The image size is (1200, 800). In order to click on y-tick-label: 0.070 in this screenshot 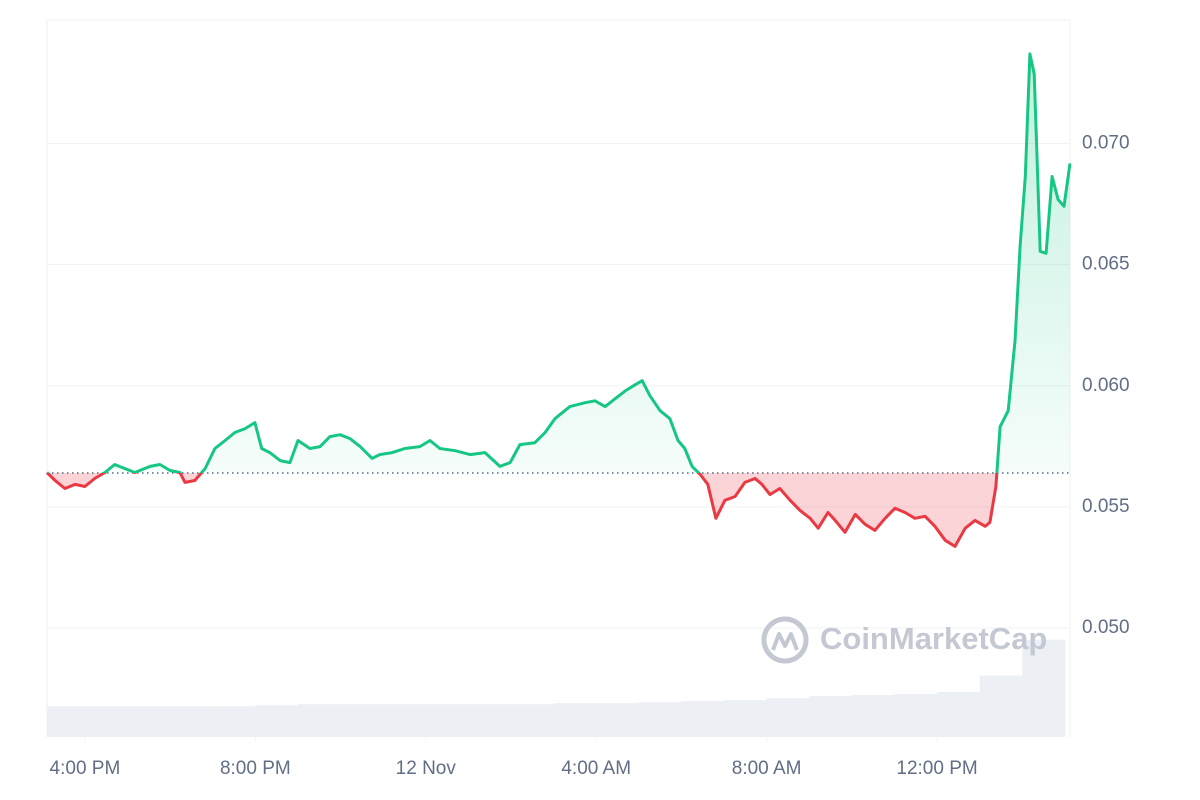, I will do `click(1106, 143)`.